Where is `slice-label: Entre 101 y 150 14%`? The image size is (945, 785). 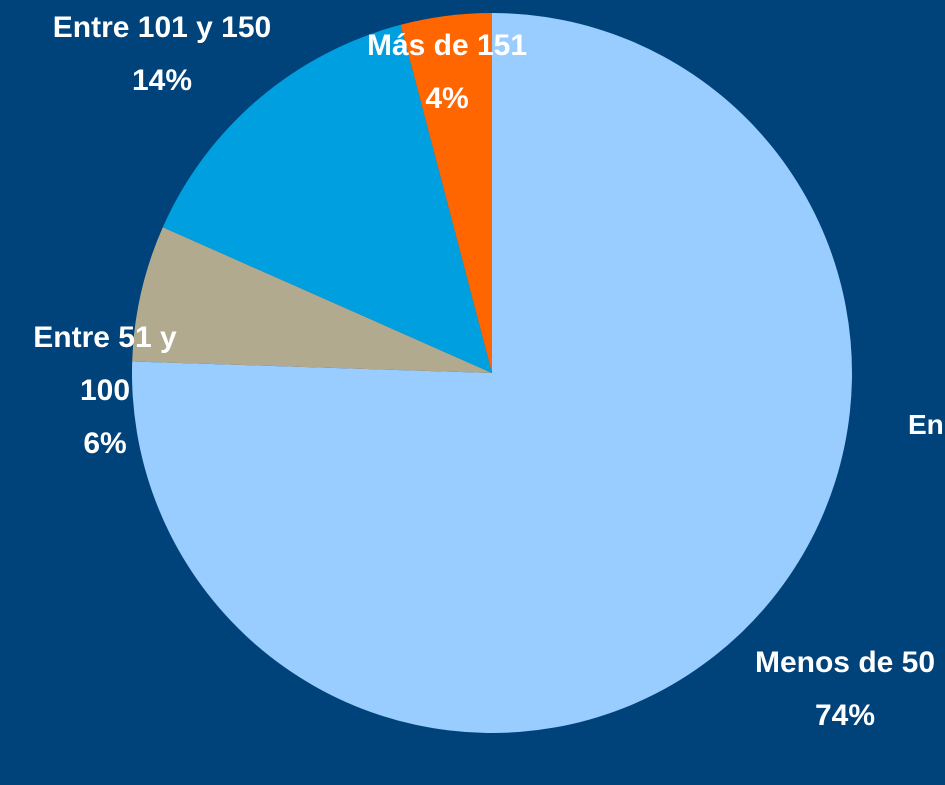
slice-label: Entre 101 y 150 14% is located at coordinates (162, 54).